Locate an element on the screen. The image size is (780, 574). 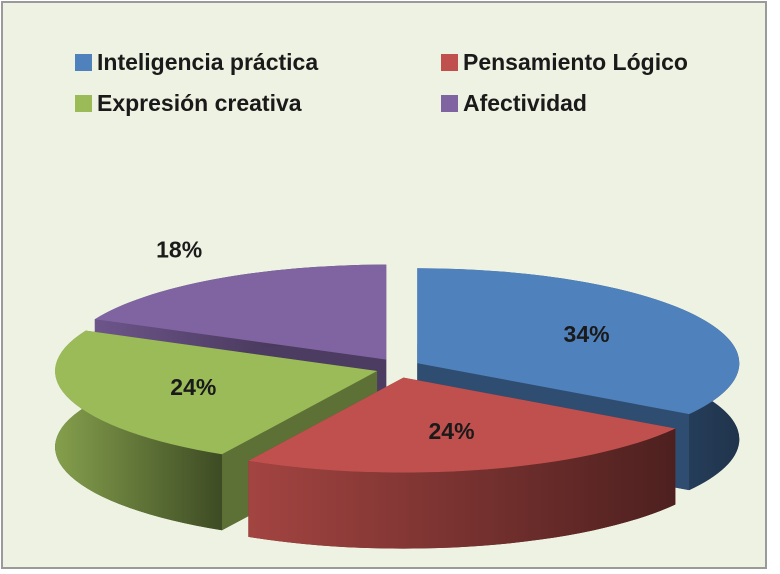
legend-item: Expresión creativa is located at coordinates (188, 103).